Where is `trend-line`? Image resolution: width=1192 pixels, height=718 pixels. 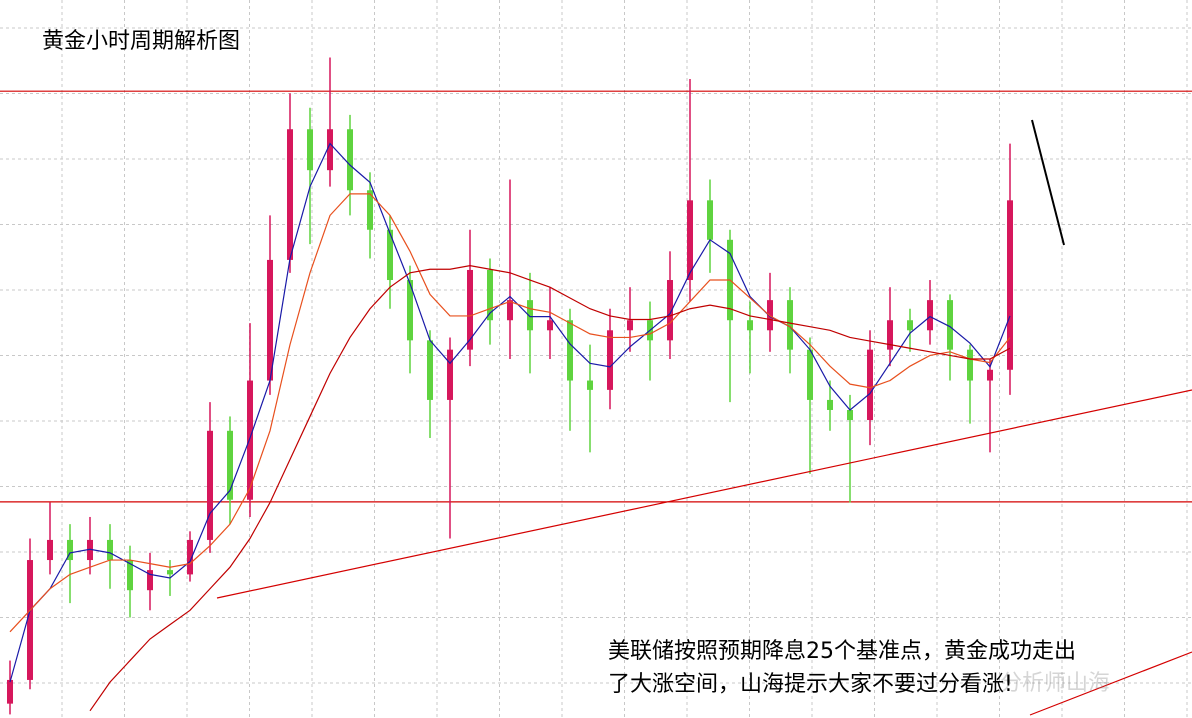 trend-line is located at coordinates (1110, 683).